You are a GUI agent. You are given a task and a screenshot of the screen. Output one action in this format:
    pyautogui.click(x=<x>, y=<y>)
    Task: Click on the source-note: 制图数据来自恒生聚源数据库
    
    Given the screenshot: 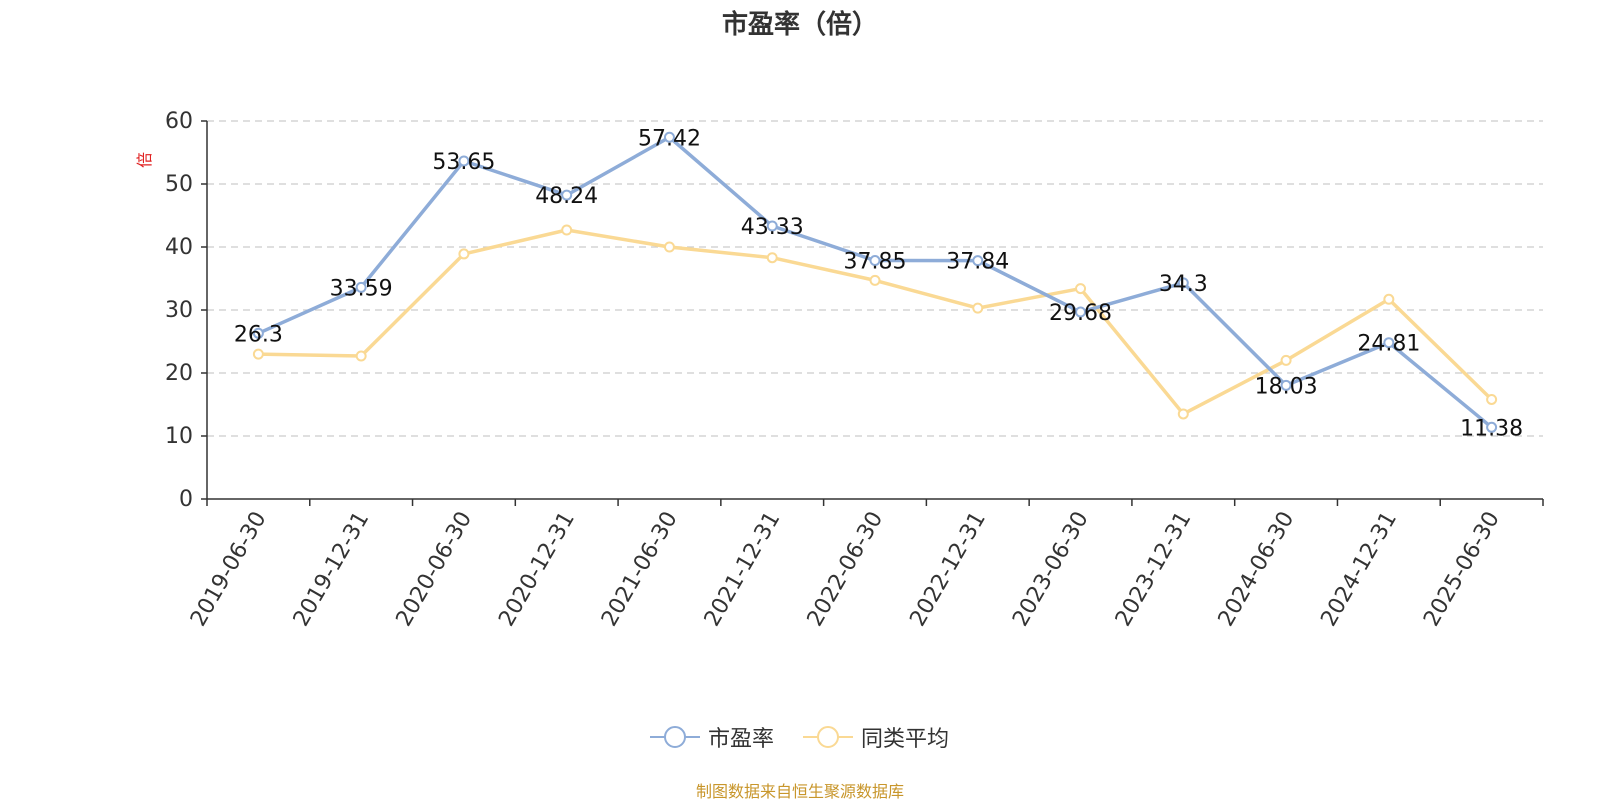 What is the action you would take?
    pyautogui.click(x=799, y=791)
    